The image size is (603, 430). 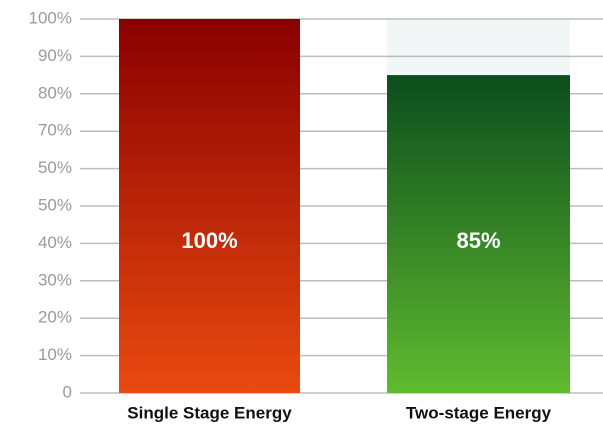 What do you see at coordinates (55, 317) in the screenshot?
I see `y-tick-label: 20%` at bounding box center [55, 317].